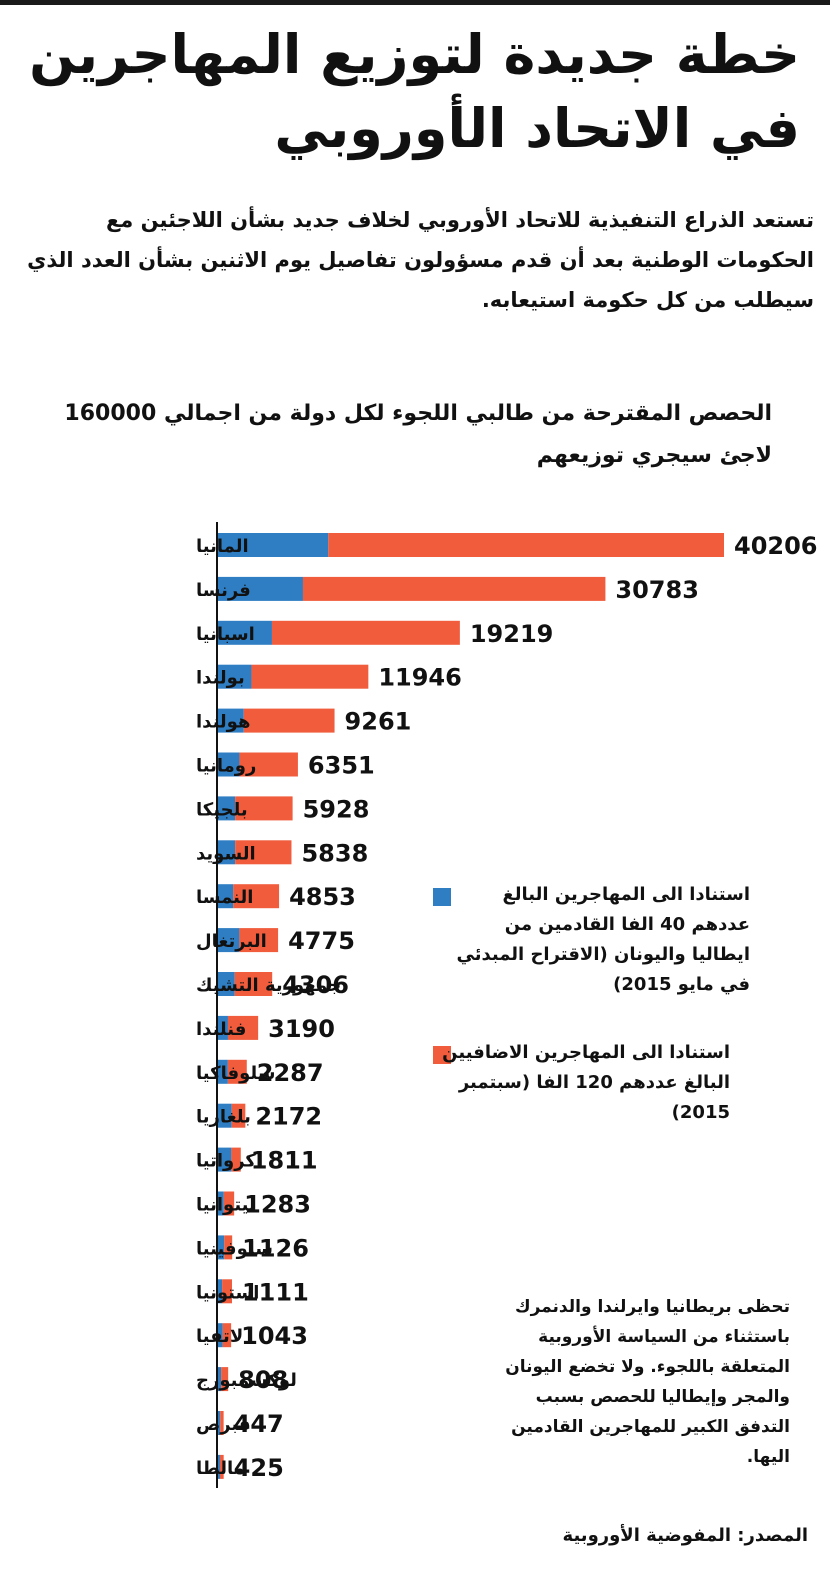  I want to click on category-label-11: فنلندا, so click(221, 1029).